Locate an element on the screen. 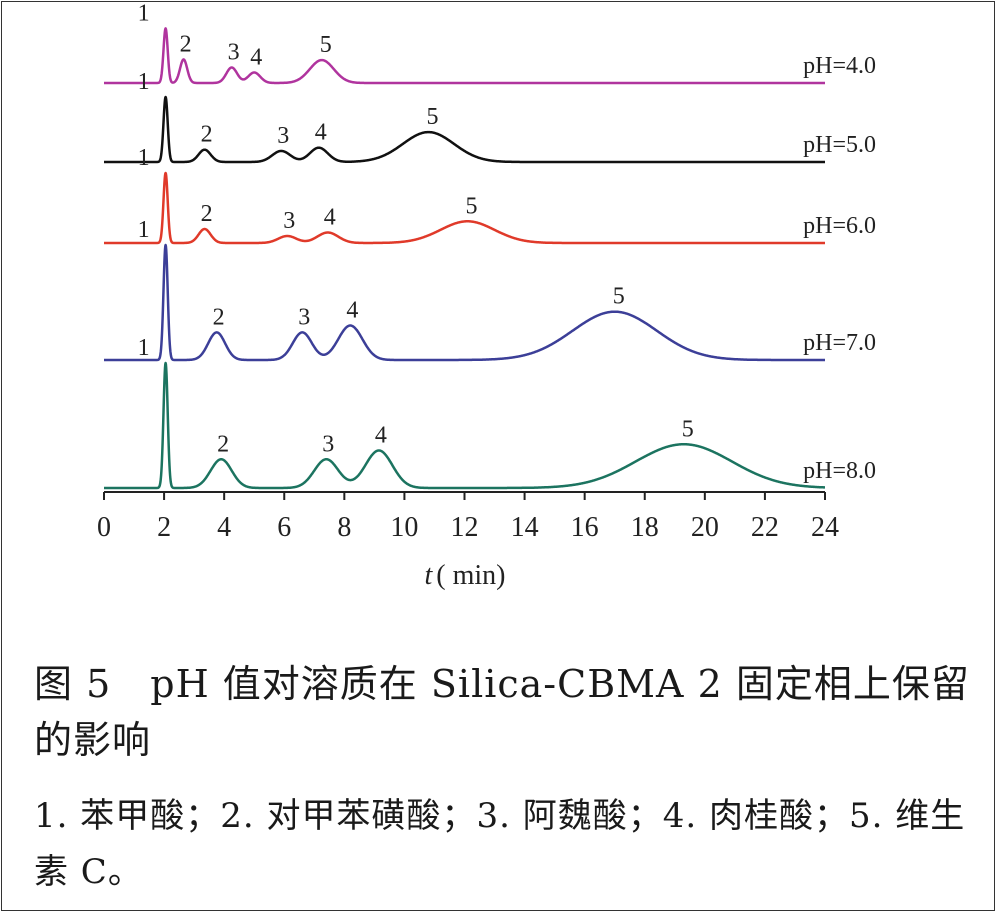 The image size is (998, 914). peak-label-4-5: 5 is located at coordinates (688, 429).